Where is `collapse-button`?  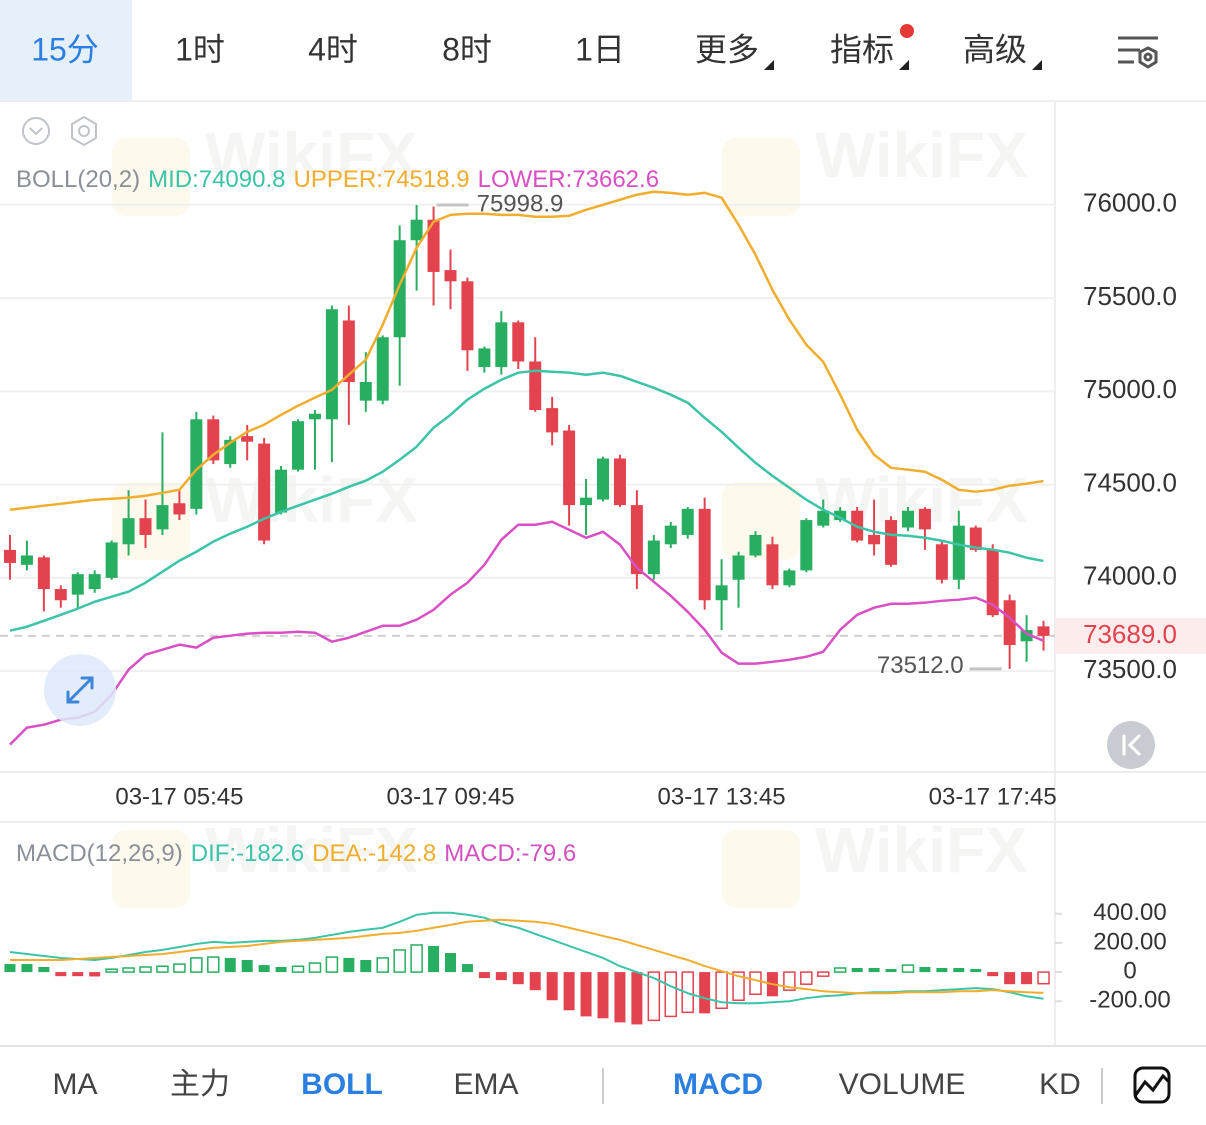
collapse-button is located at coordinates (36, 131).